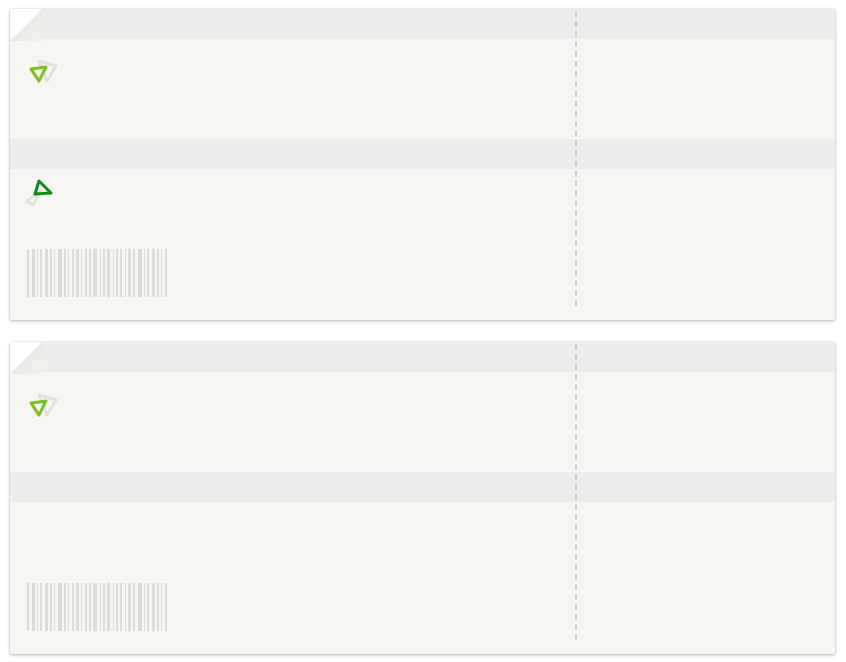  What do you see at coordinates (39, 193) in the screenshot?
I see `return-arrow-icon` at bounding box center [39, 193].